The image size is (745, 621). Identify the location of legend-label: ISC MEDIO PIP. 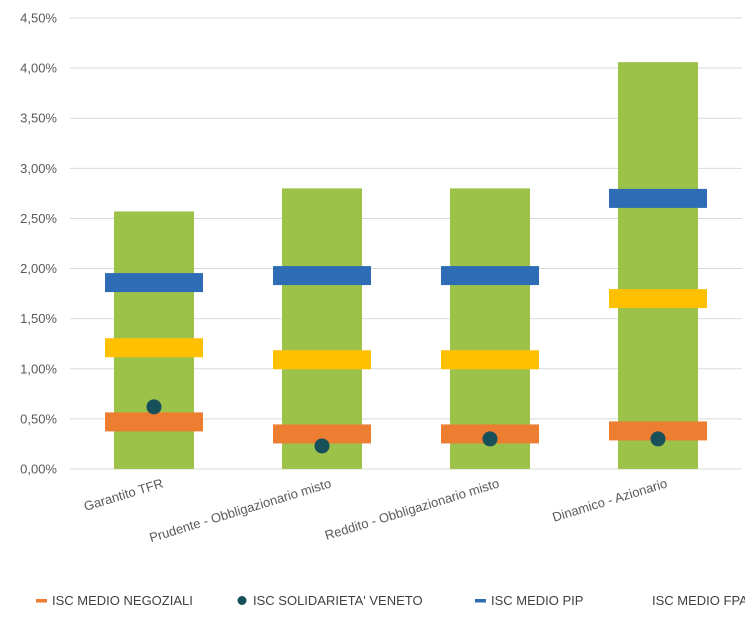
(537, 600).